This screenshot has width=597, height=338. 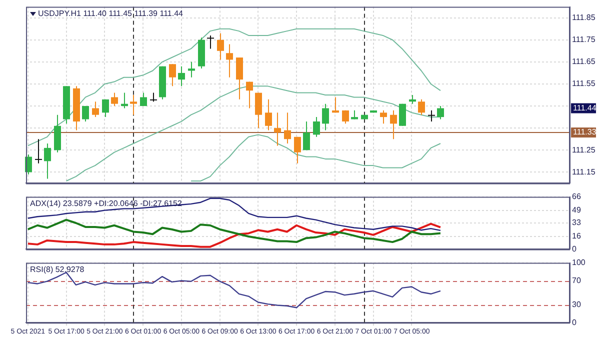 What do you see at coordinates (106, 203) in the screenshot?
I see `chart-title: ADX(14) 23.5879 +DI:20.0646 -DI:27.6152` at bounding box center [106, 203].